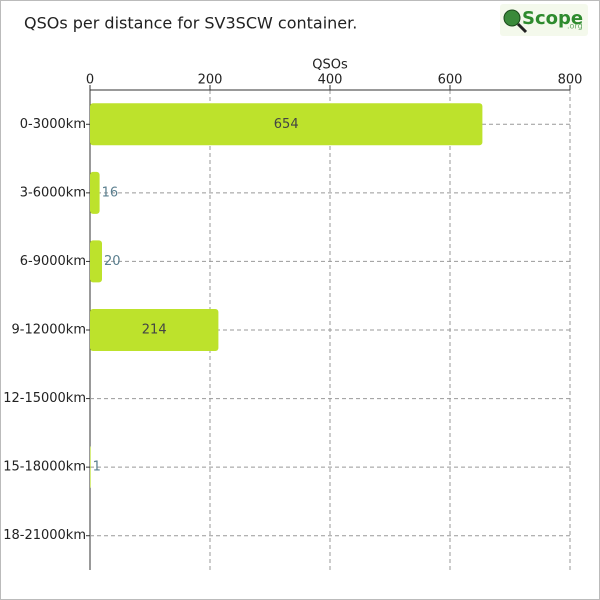 The image size is (600, 600). What do you see at coordinates (112, 261) in the screenshot?
I see `value-label: 20` at bounding box center [112, 261].